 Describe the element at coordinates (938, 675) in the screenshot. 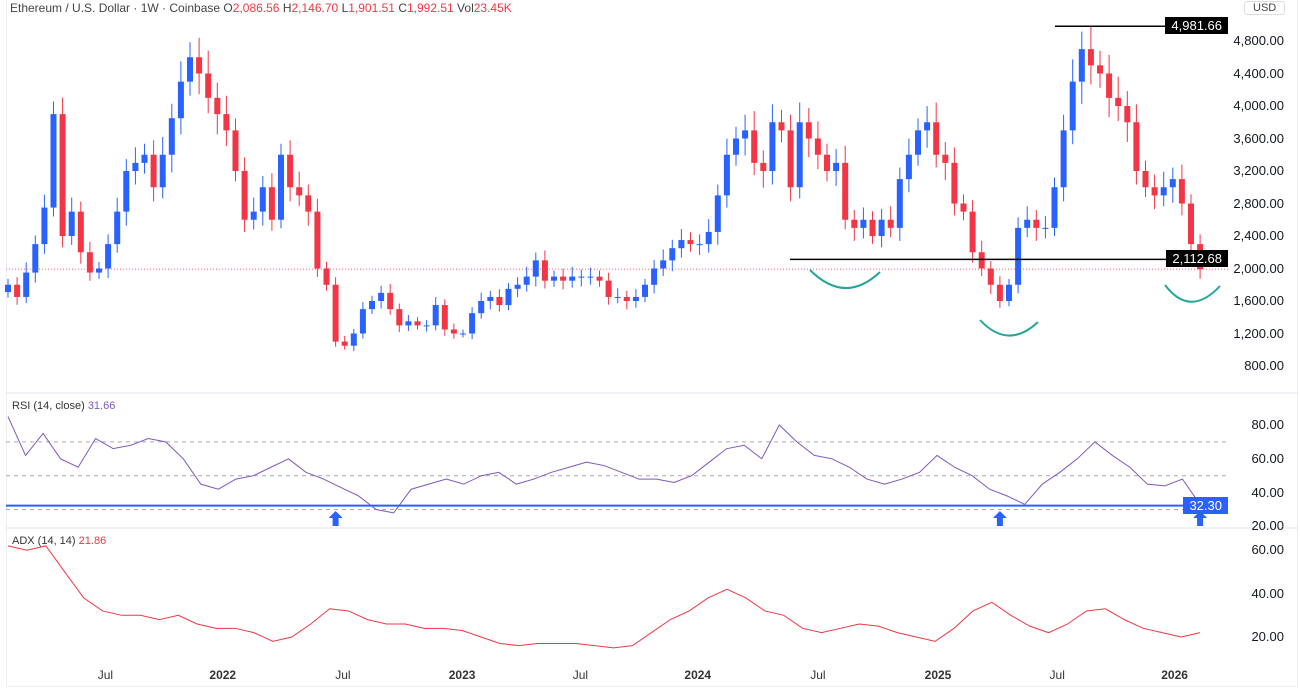

I see `time-tick-label: 2025` at that location.